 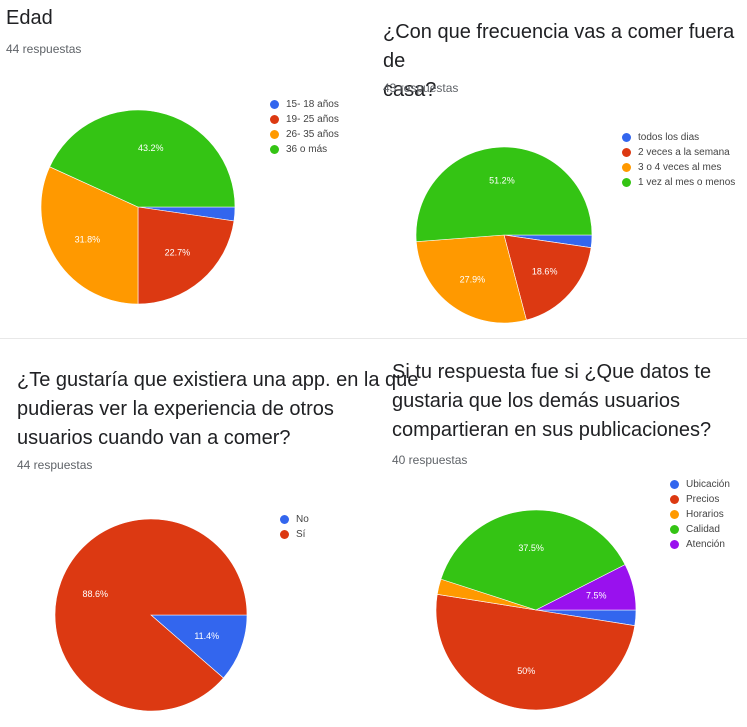 What do you see at coordinates (545, 271) in the screenshot?
I see `chart-2-slice-label-1: 18.6%` at bounding box center [545, 271].